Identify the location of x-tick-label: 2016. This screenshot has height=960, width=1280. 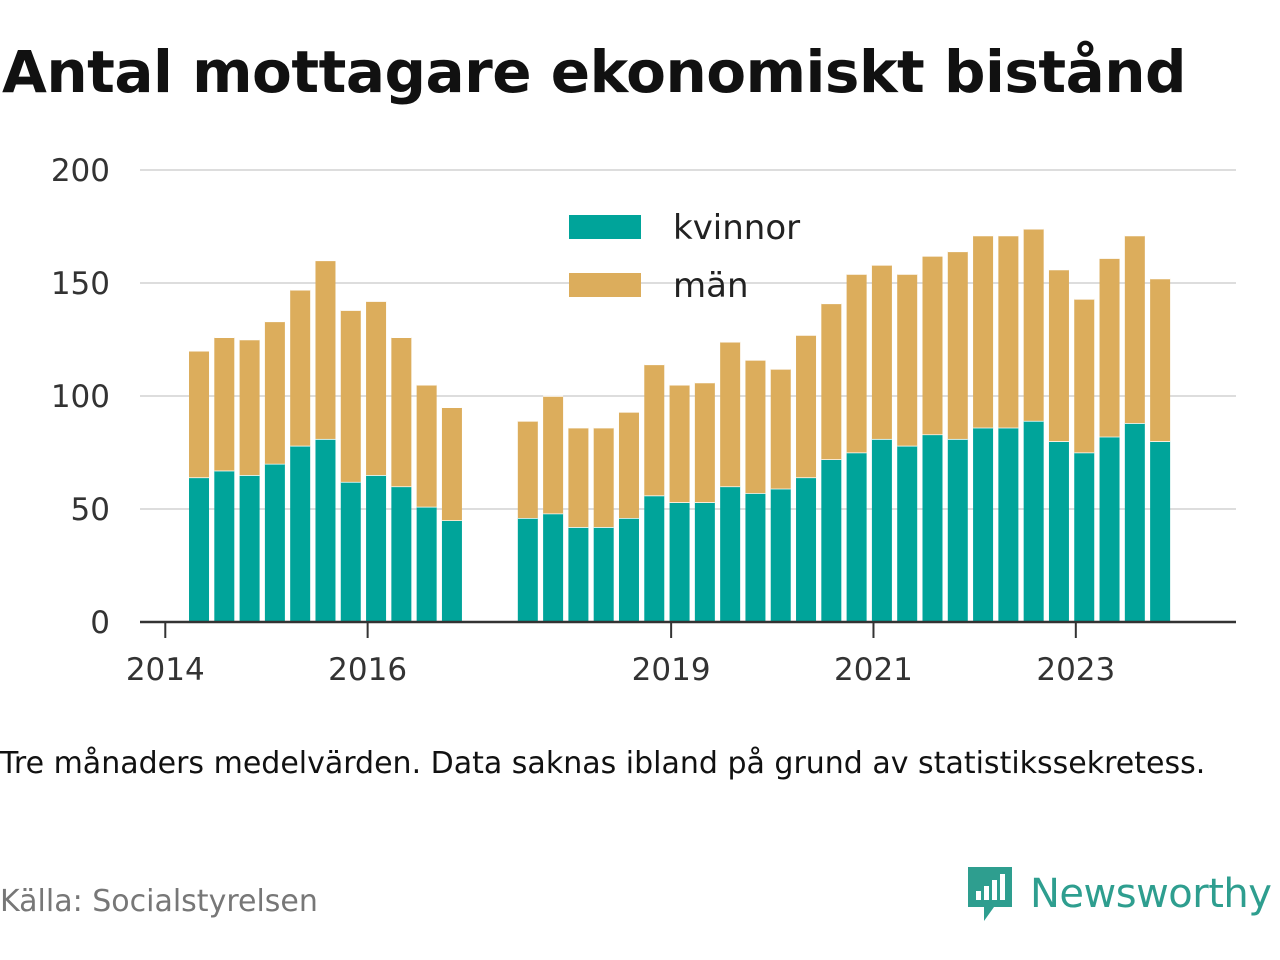
(367, 670).